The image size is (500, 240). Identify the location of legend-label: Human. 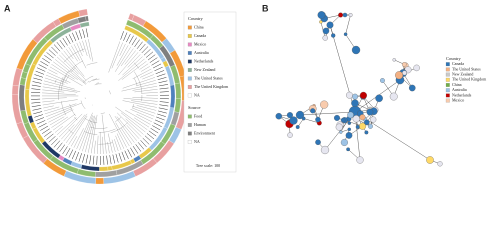
(200, 124).